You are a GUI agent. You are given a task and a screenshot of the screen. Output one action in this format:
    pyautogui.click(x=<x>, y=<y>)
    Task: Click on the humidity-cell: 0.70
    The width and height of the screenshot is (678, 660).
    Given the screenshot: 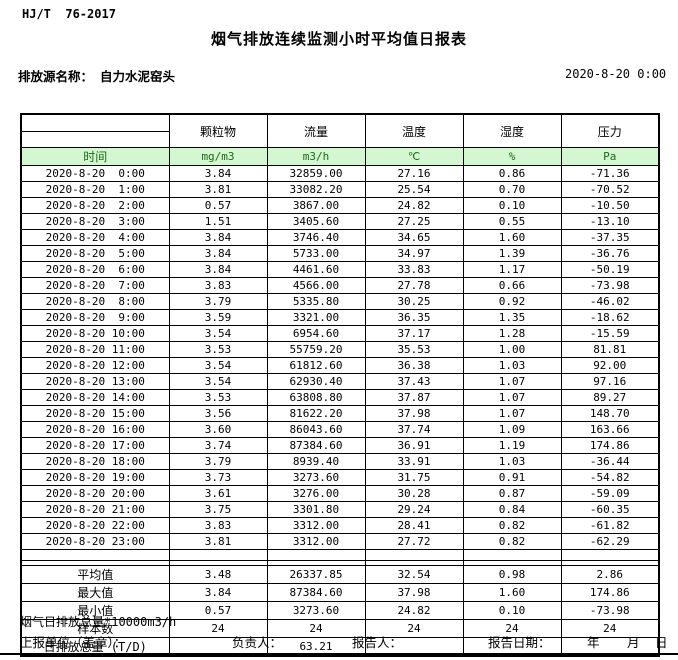 What is the action you would take?
    pyautogui.click(x=512, y=189)
    